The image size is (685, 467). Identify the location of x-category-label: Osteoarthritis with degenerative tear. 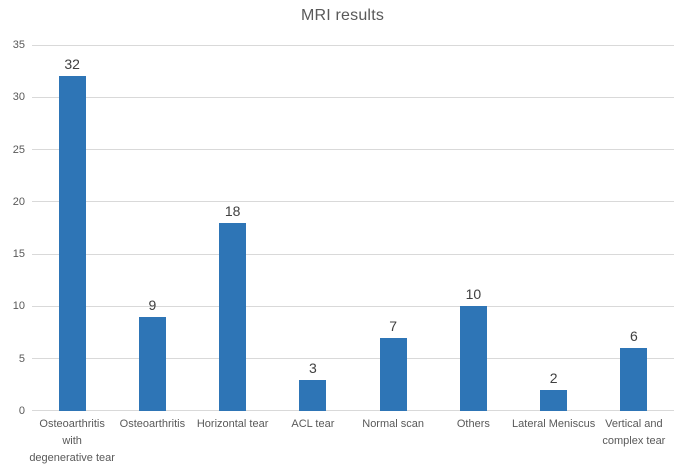
(72, 441).